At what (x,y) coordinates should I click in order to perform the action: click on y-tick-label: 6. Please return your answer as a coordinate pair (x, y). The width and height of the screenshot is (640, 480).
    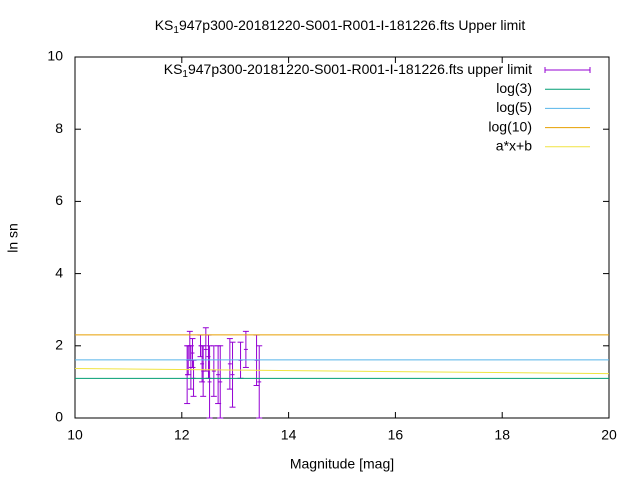
    Looking at the image, I should click on (59, 200).